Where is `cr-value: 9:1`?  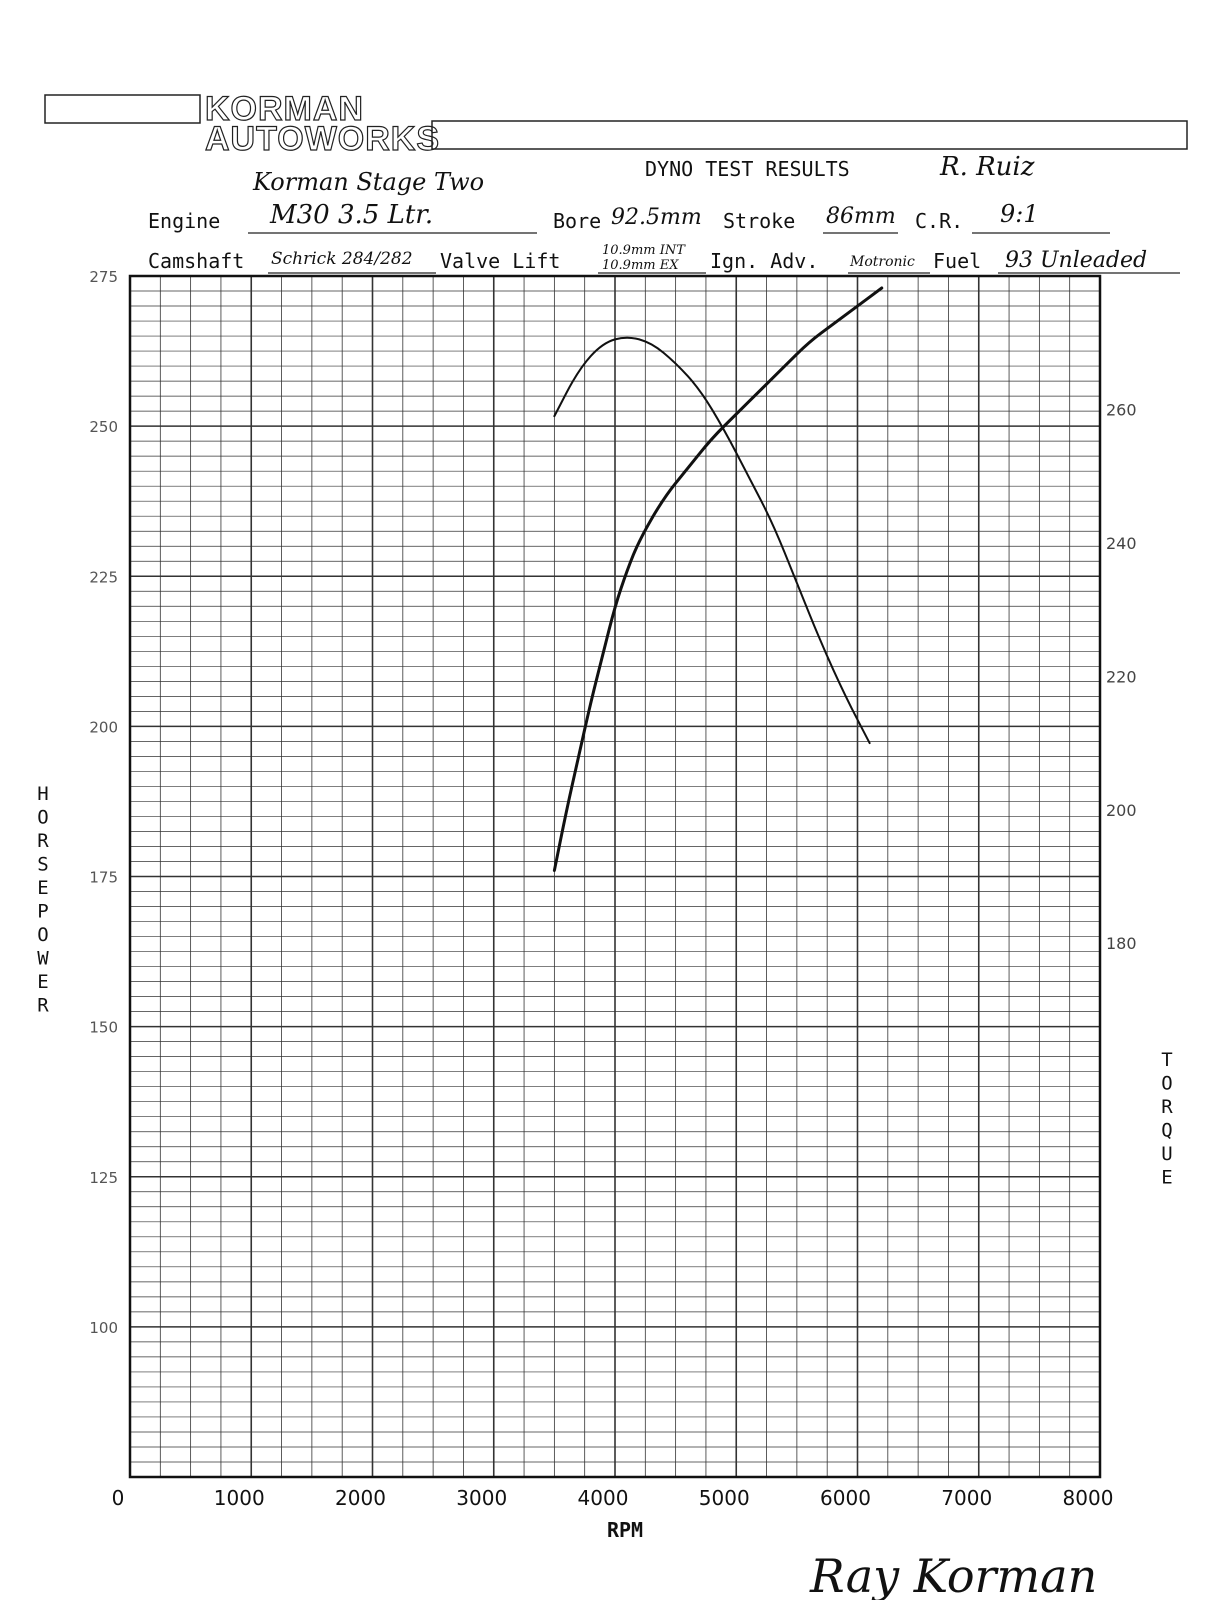
cr-value: 9:1 is located at coordinates (1019, 214).